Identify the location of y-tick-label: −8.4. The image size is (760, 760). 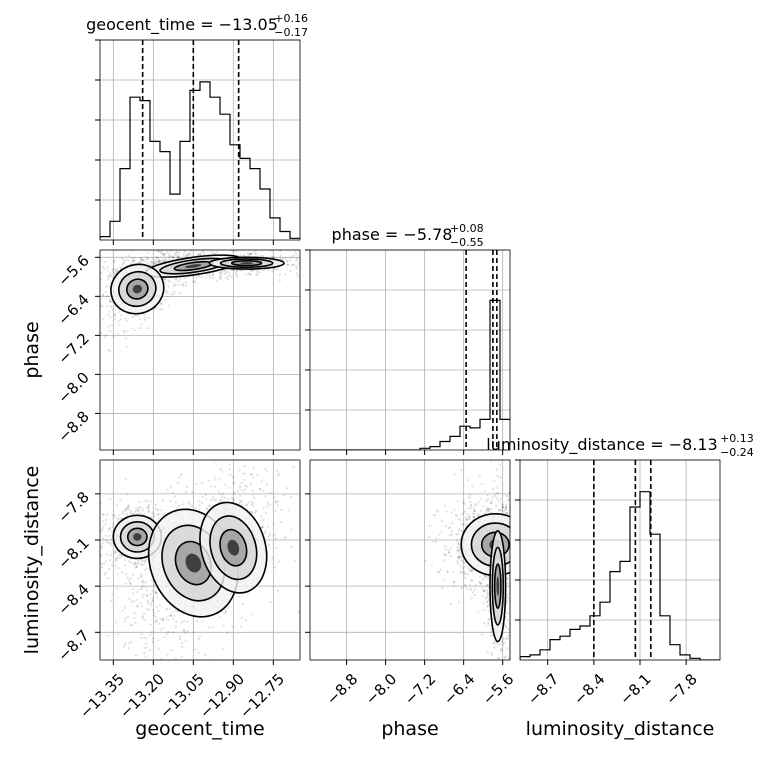
(73, 599).